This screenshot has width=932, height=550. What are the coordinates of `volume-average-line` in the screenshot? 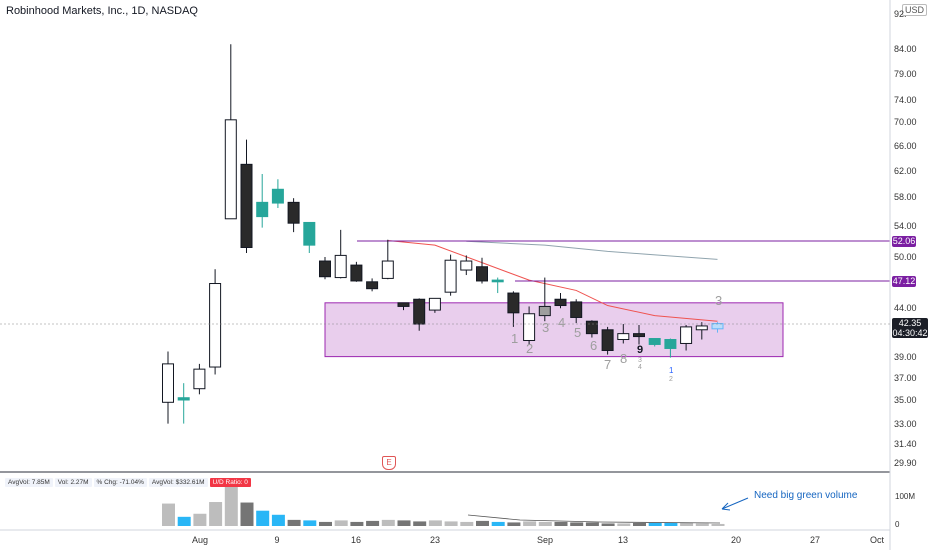 It's located at (594, 519).